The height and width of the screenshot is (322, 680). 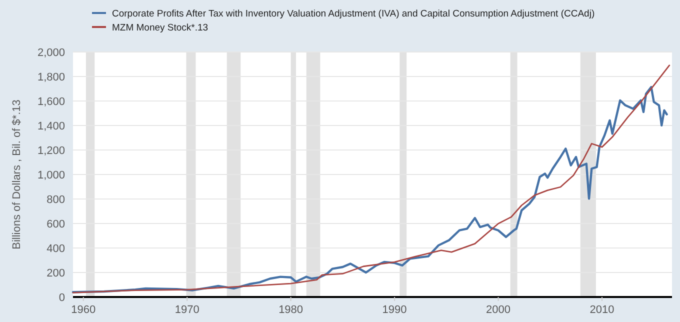 I want to click on x-tick-label: 2010, so click(x=602, y=310).